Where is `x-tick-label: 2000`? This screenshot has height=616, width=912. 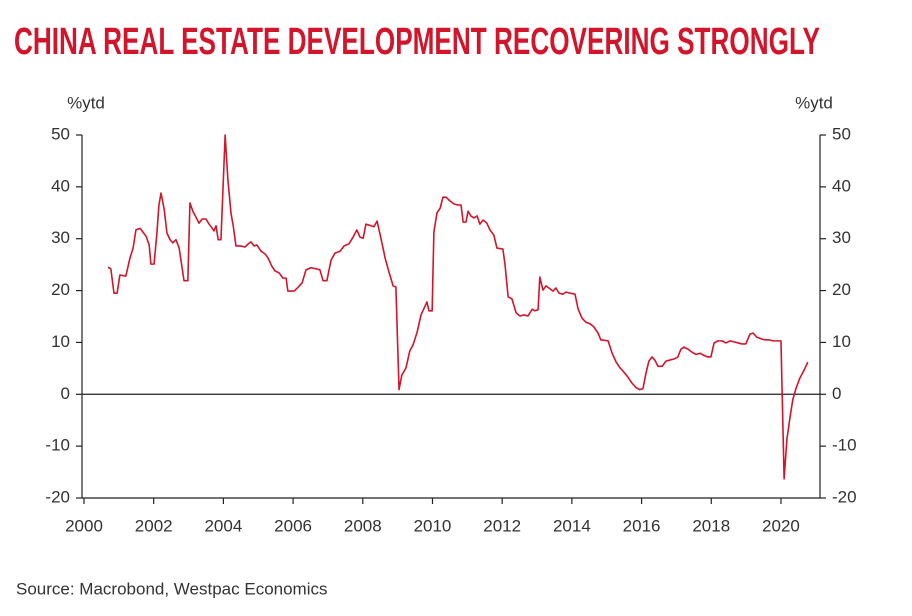 x-tick-label: 2000 is located at coordinates (84, 525).